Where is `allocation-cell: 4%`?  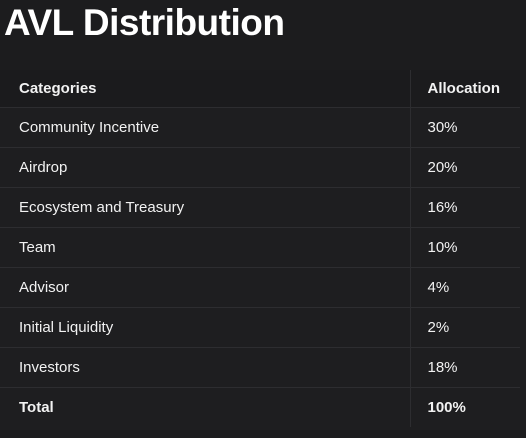
allocation-cell: 4% is located at coordinates (465, 287).